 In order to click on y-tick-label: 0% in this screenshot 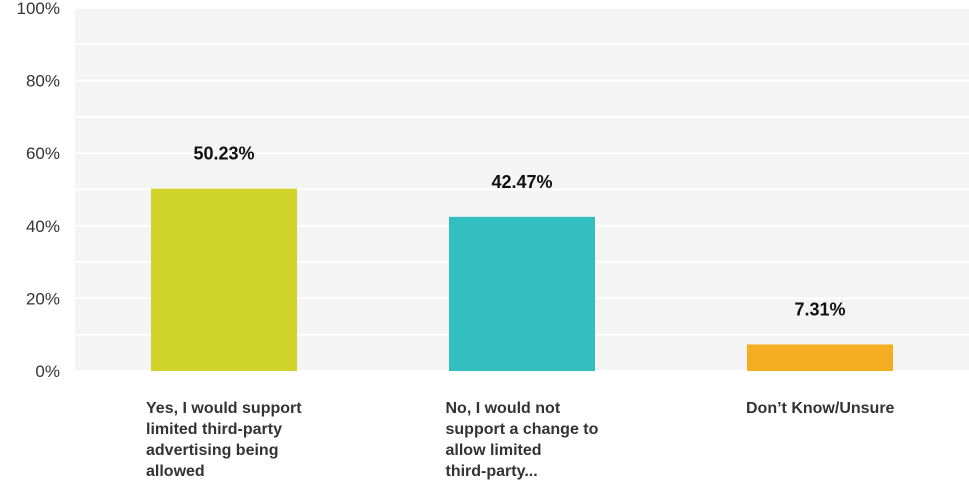, I will do `click(47, 371)`.